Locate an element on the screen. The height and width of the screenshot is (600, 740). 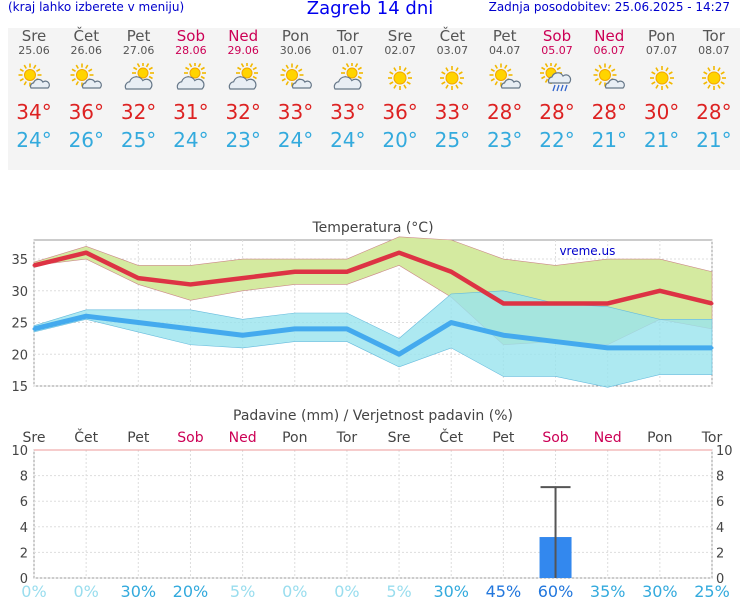
day-column: Pet 27.06 32° 25° is located at coordinates (139, 90).